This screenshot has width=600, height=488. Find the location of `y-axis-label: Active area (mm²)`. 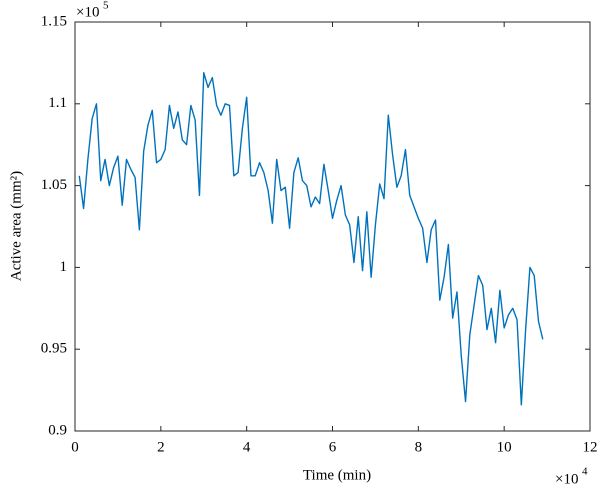

y-axis-label: Active area (mm²) is located at coordinates (16, 226).